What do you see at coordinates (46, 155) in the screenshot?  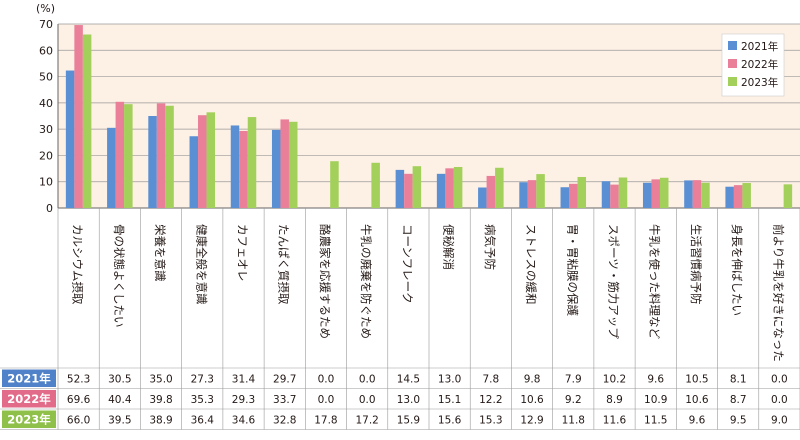 I see `y-tick-label: 20` at bounding box center [46, 155].